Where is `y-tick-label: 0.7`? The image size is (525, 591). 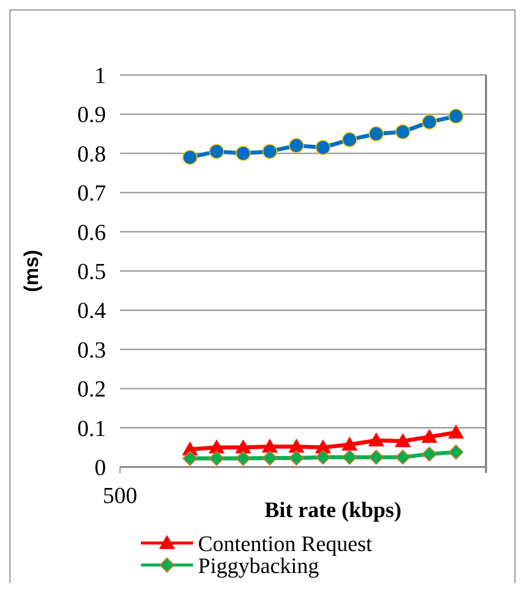
y-tick-label: 0.7 is located at coordinates (91, 193).